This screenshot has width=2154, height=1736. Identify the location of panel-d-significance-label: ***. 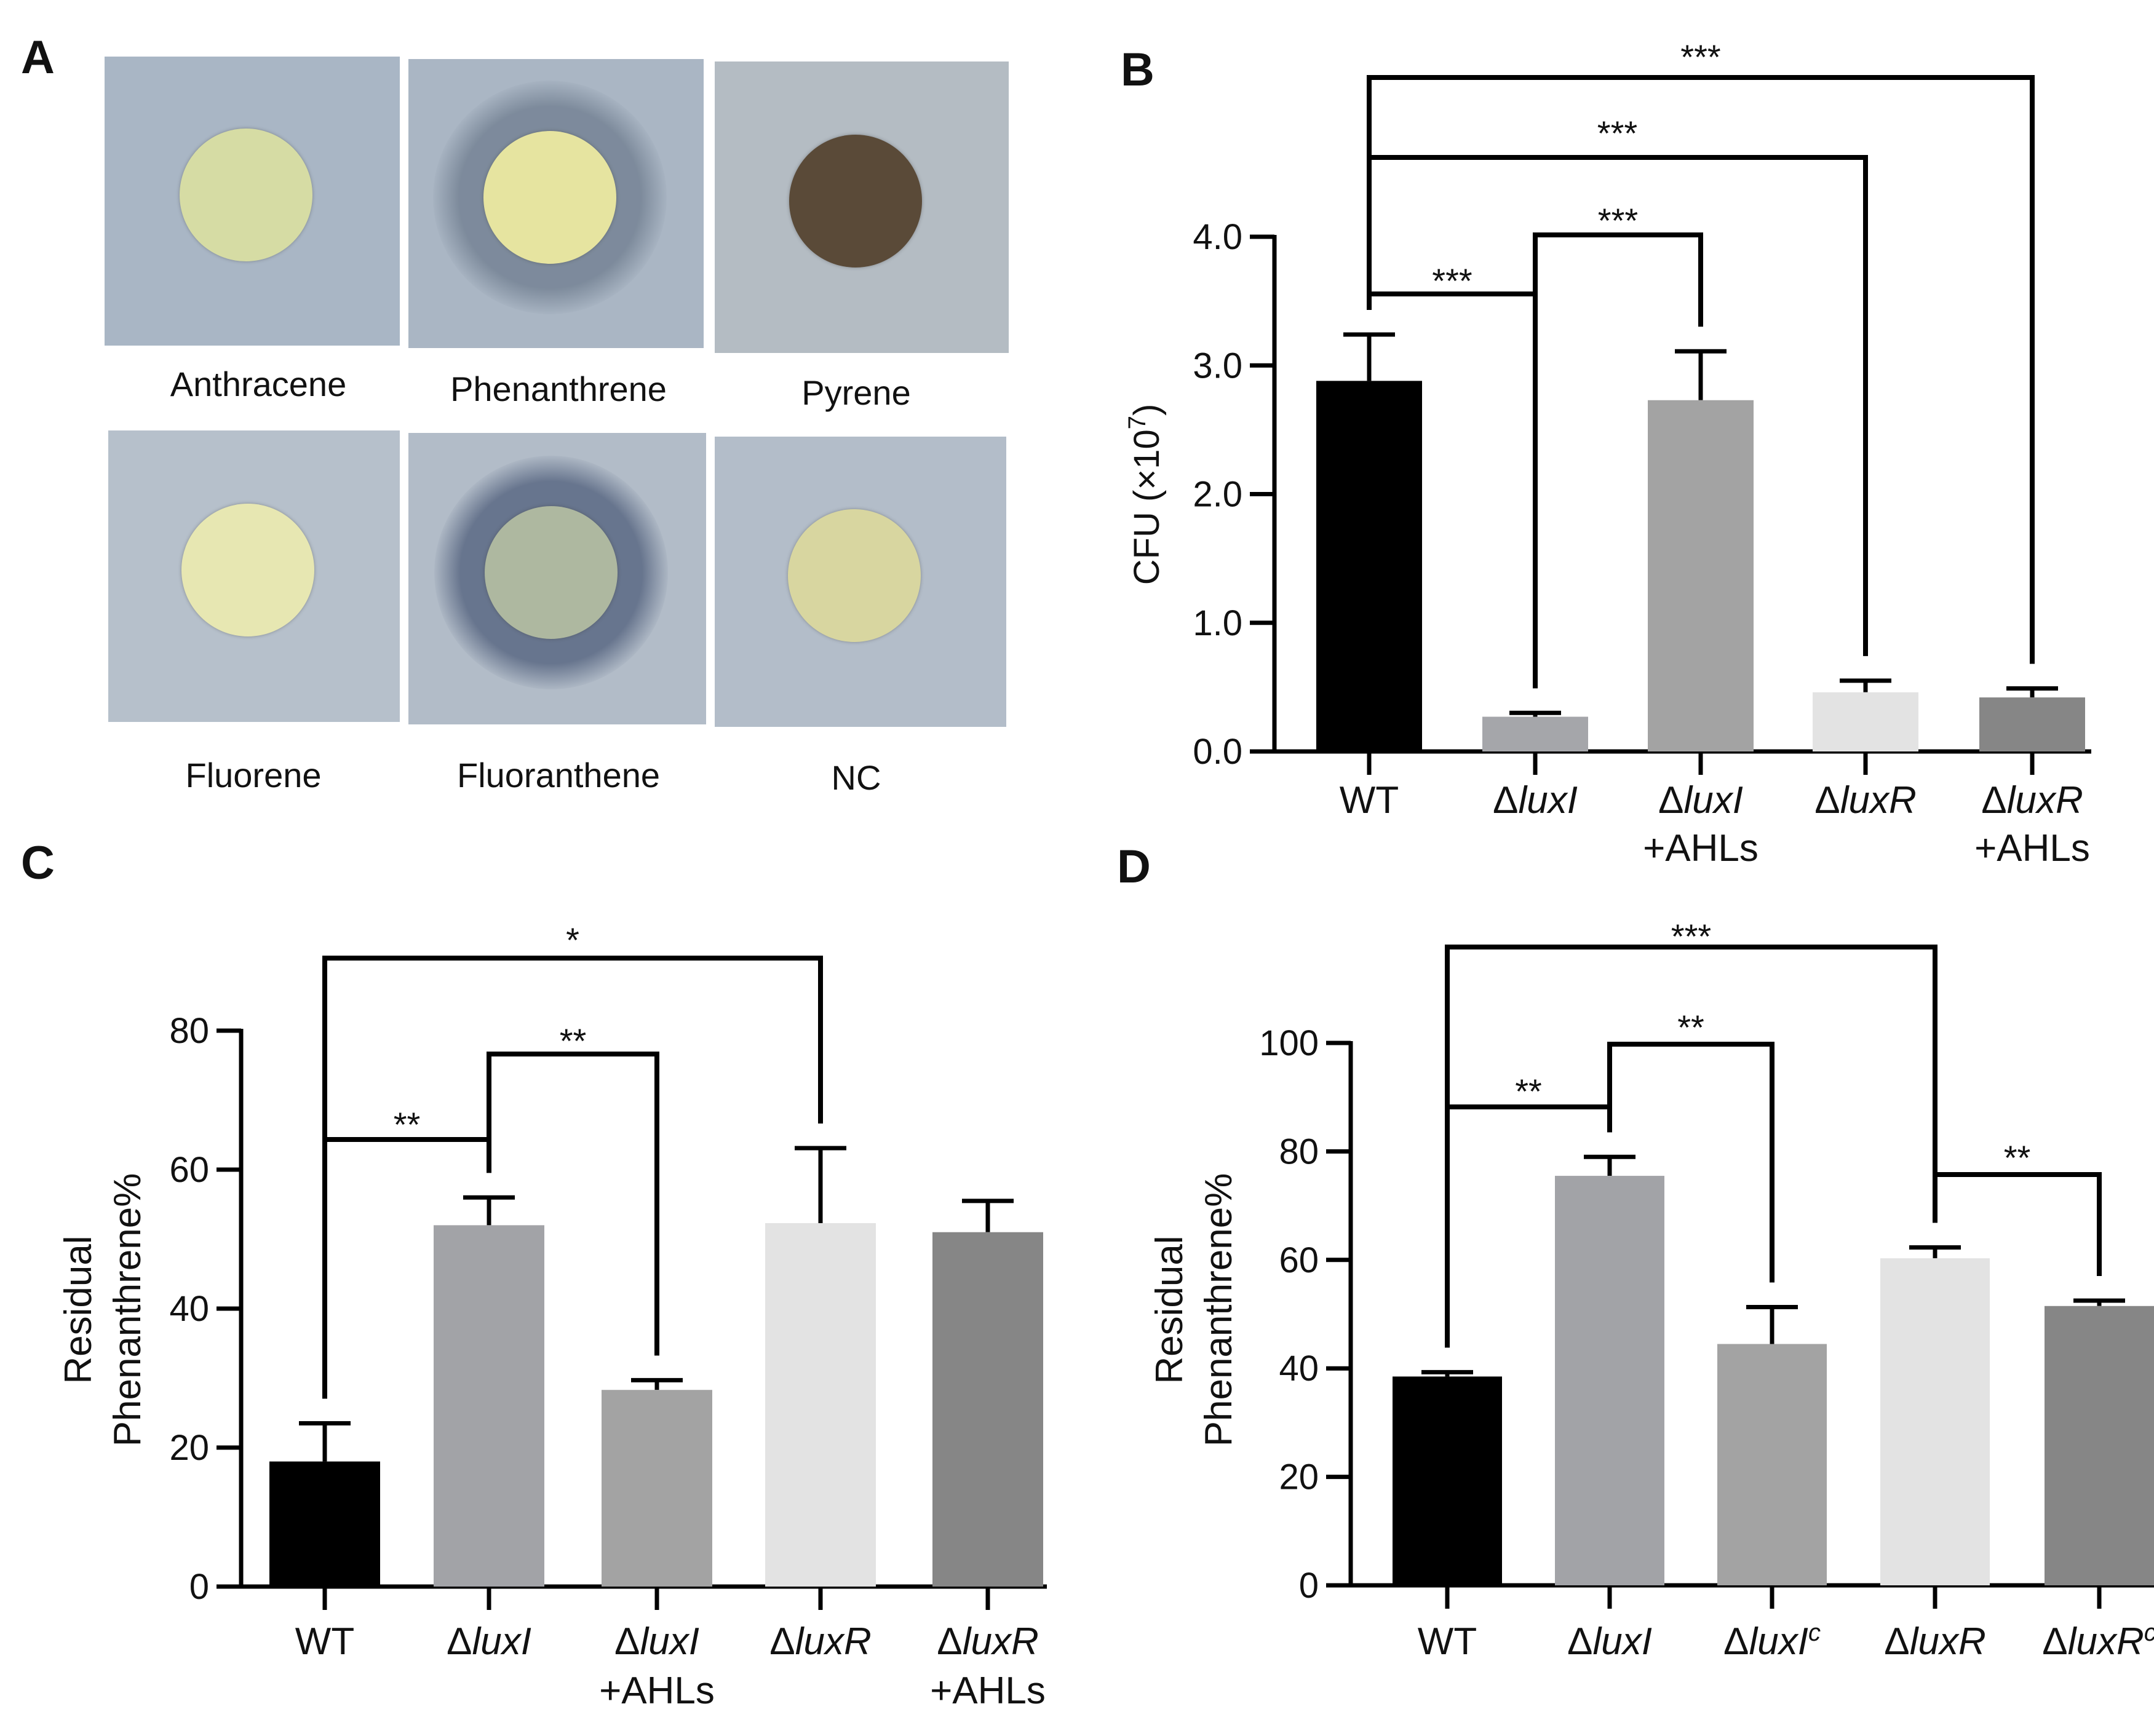
(1691, 936).